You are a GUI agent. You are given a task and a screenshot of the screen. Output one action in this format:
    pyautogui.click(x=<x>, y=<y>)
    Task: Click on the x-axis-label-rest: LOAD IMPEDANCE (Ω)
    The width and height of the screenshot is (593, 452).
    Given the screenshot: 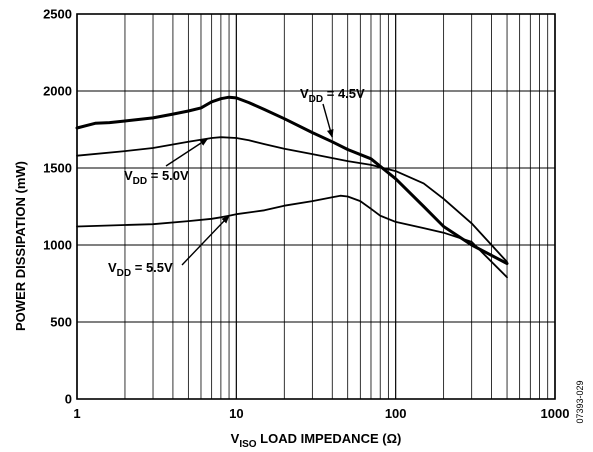 What is the action you would take?
    pyautogui.click(x=329, y=438)
    